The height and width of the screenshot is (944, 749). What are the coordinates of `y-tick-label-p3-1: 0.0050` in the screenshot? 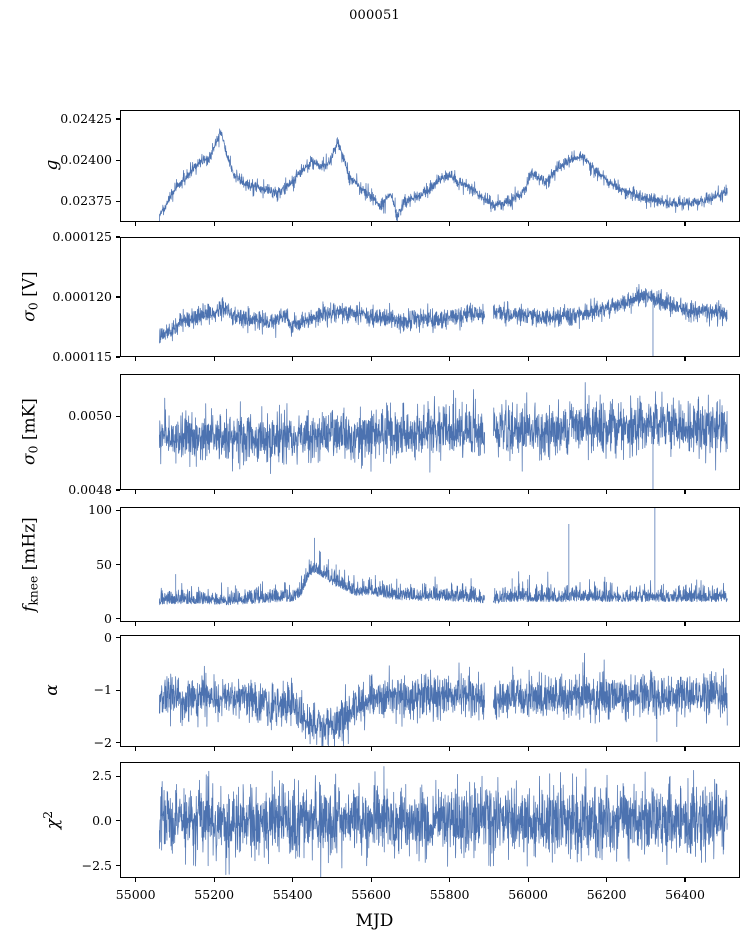 It's located at (90, 416).